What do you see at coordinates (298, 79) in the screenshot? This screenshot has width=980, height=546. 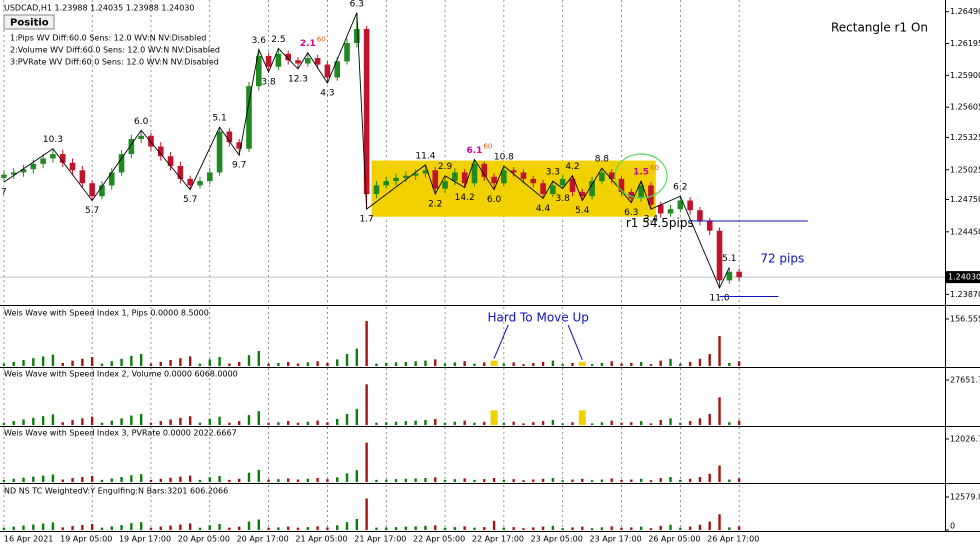 I see `wave-label: 12.3` at bounding box center [298, 79].